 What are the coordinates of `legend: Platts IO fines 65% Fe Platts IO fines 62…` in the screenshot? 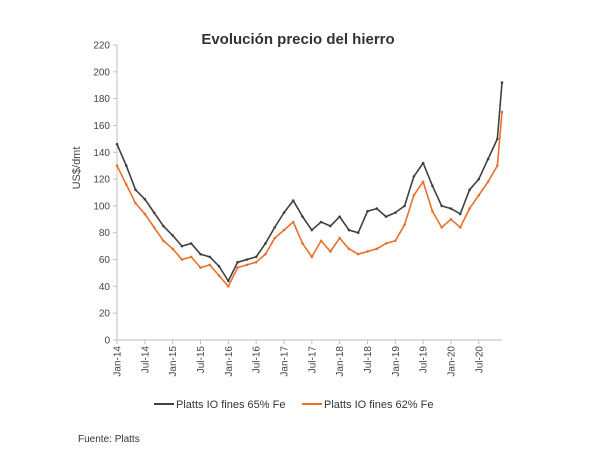 It's located at (293, 405).